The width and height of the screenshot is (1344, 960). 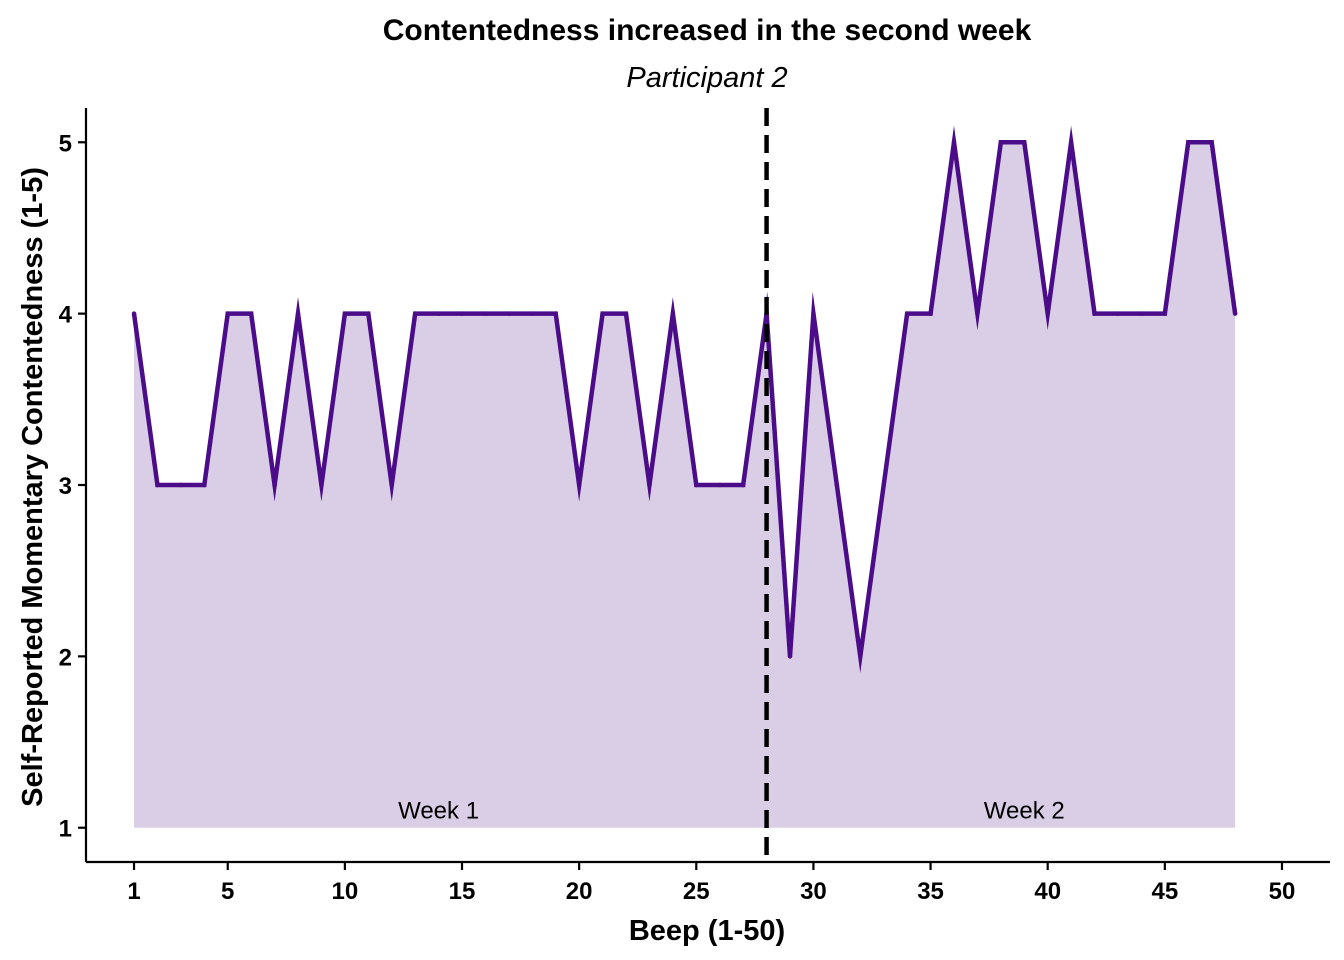 I want to click on x-tick-label: 45, so click(x=1164, y=891).